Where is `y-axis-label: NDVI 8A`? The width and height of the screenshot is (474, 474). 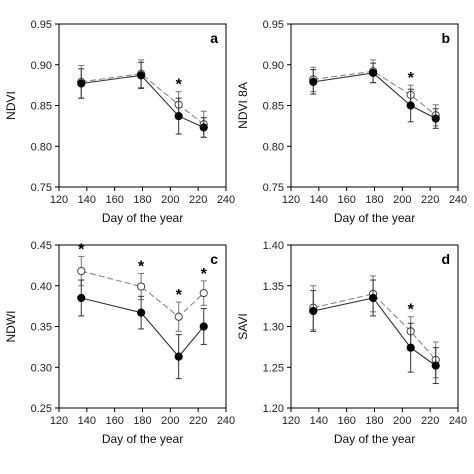
y-axis-label: NDVI 8A is located at coordinates (243, 105).